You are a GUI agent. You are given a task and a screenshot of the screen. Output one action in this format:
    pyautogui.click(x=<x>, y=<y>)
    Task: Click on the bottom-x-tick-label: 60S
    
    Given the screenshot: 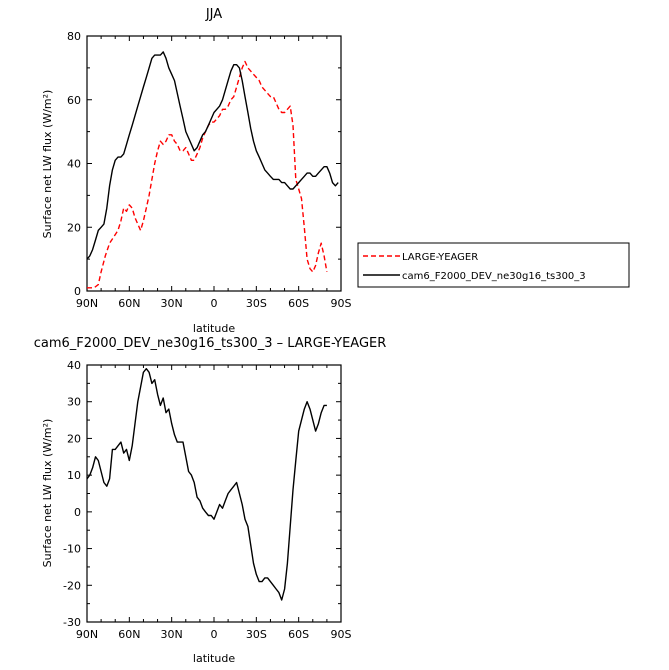 What is the action you would take?
    pyautogui.click(x=298, y=634)
    